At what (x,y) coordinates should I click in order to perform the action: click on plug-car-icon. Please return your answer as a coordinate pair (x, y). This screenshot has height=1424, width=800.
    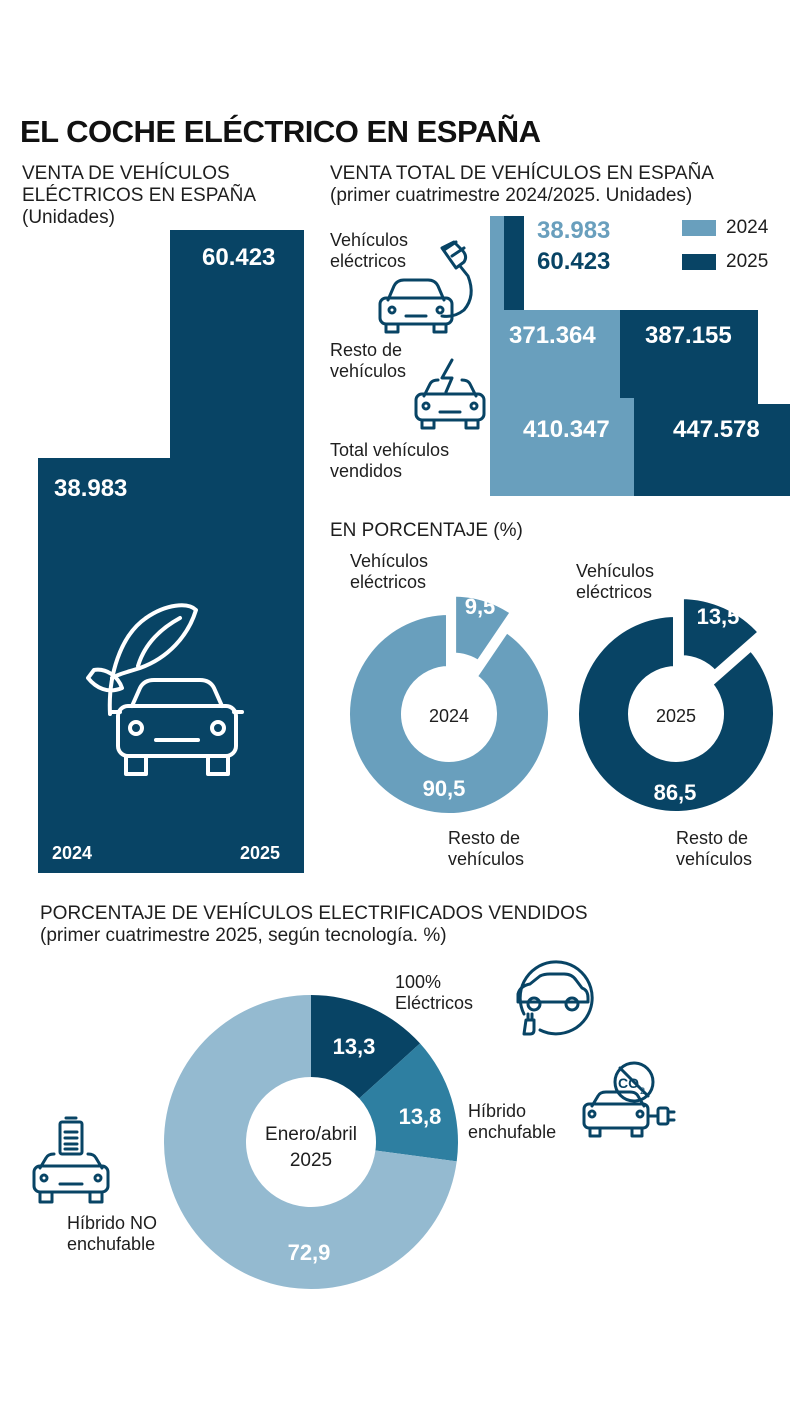
    Looking at the image, I should click on (428, 286).